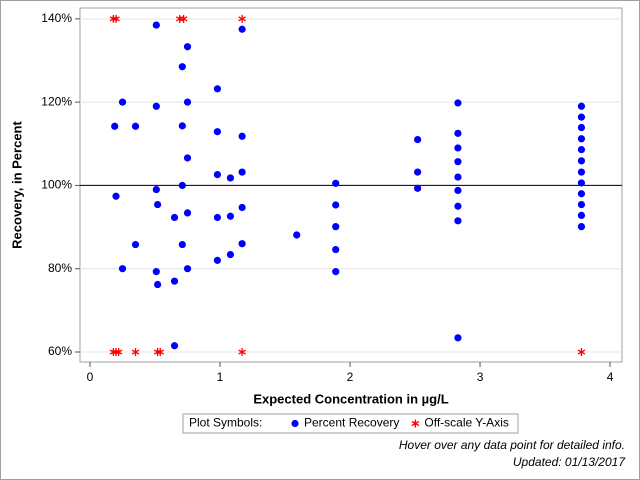 This screenshot has height=480, width=640. I want to click on y-tick-label: 120%, so click(56, 101).